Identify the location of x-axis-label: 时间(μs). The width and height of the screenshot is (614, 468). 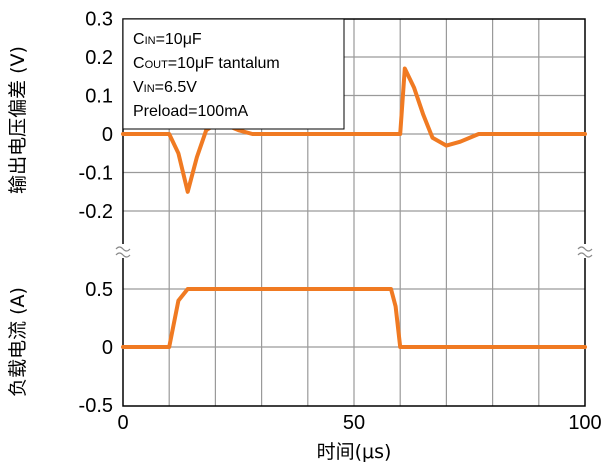
(354, 452).